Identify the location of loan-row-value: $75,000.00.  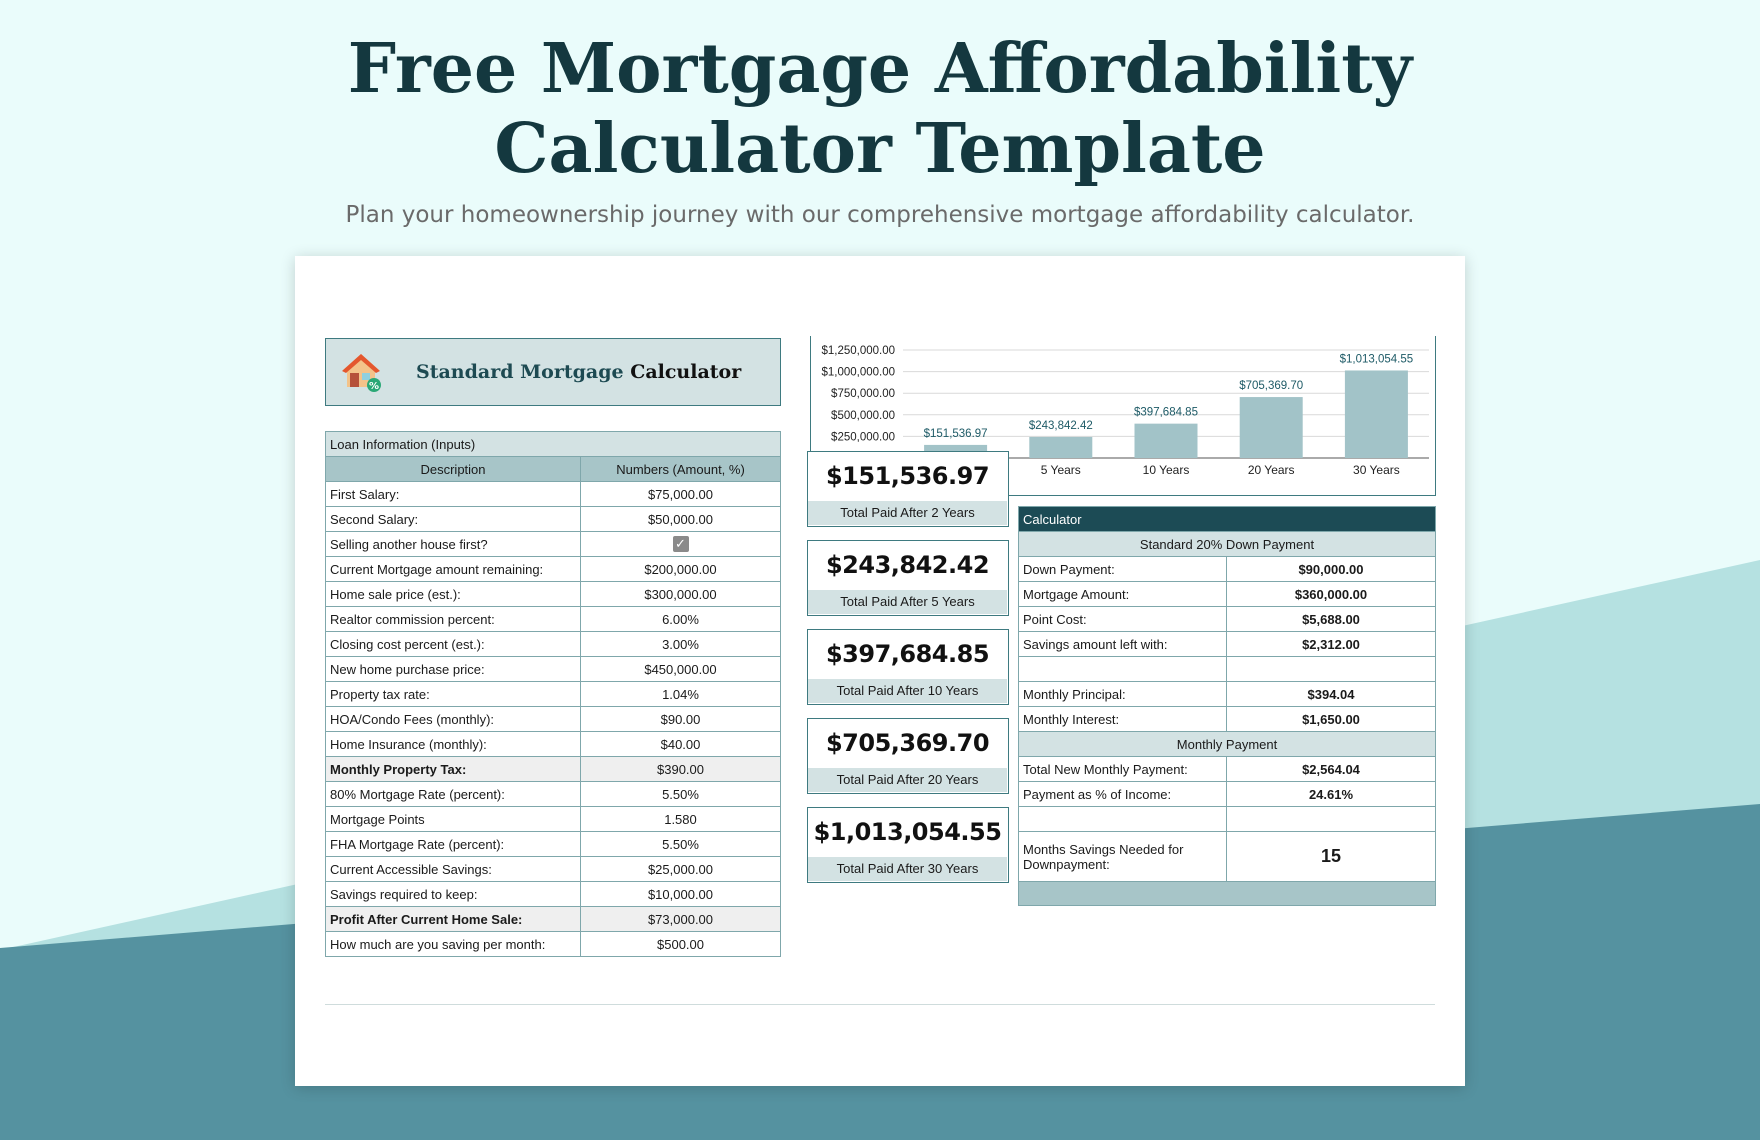
(680, 494).